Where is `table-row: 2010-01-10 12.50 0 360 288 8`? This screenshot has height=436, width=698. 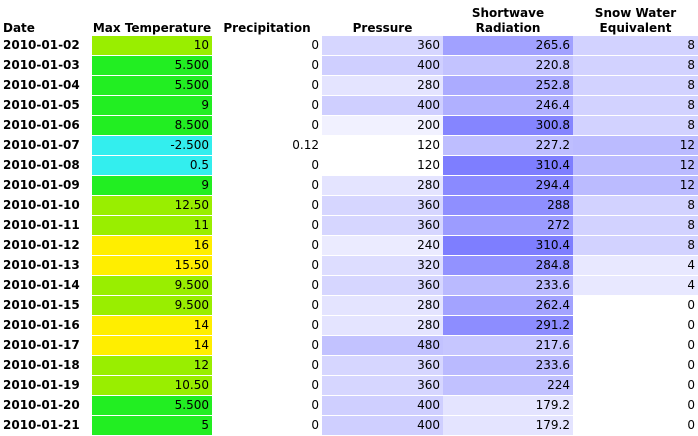
table-row: 2010-01-10 12.50 0 360 288 8 is located at coordinates (349, 205).